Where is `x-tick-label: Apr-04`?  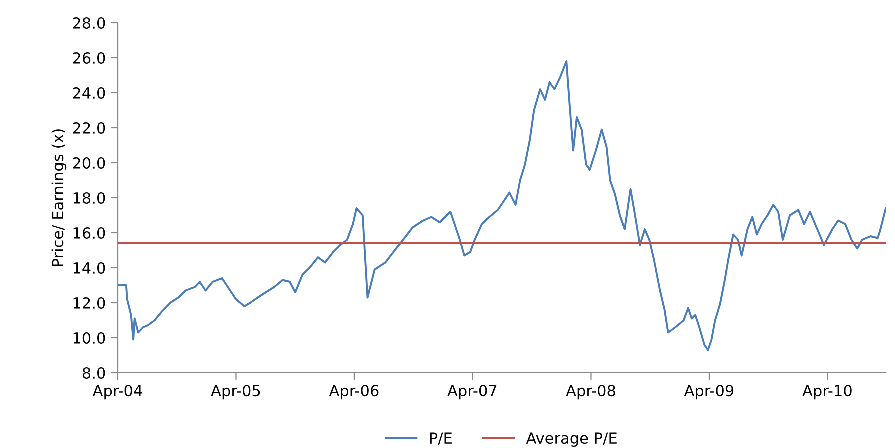 x-tick-label: Apr-04 is located at coordinates (117, 392).